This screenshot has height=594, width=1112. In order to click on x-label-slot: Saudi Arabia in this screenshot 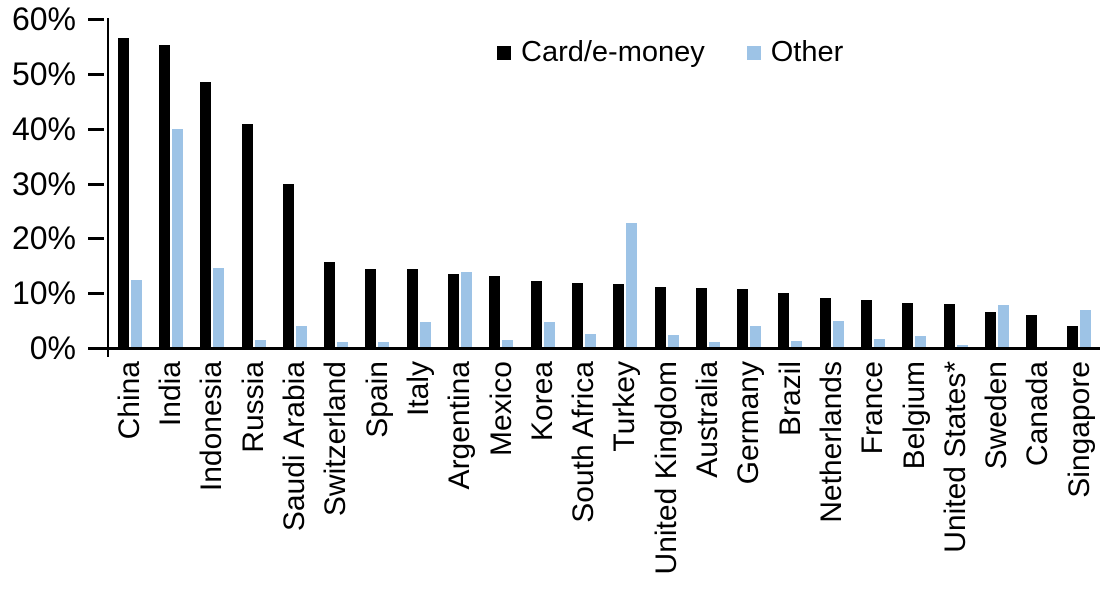, I will do `click(294, 477)`.